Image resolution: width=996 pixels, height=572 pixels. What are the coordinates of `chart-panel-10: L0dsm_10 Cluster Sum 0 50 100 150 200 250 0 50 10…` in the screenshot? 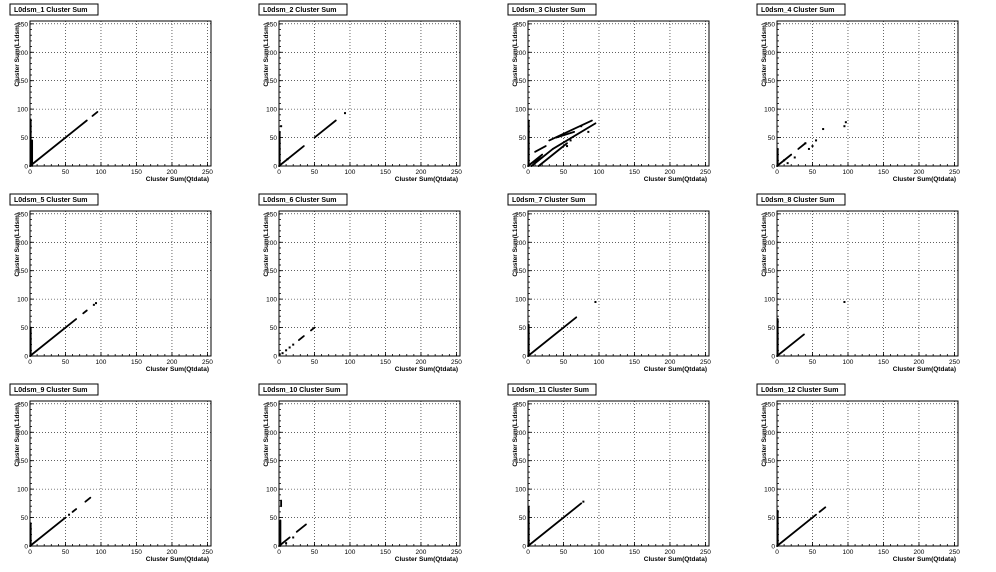 It's located at (360, 473).